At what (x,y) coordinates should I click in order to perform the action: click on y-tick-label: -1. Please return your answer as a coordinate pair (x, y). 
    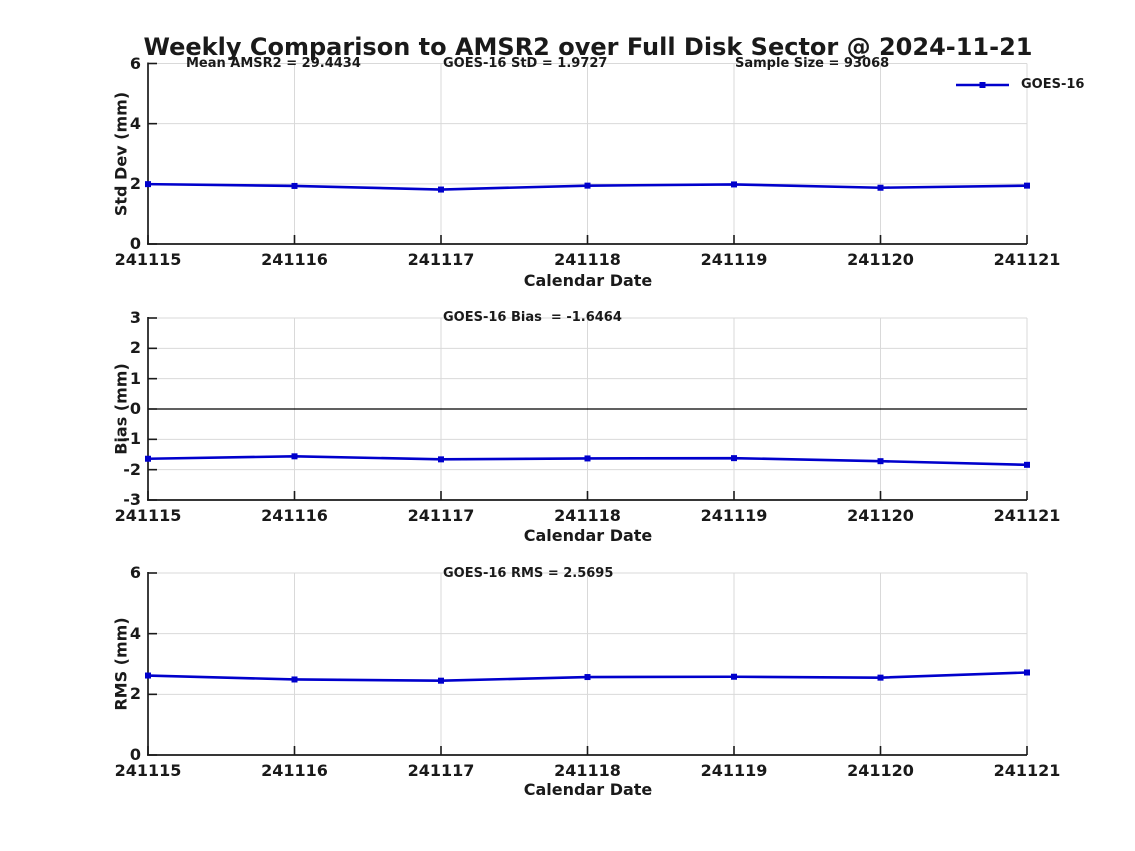
    Looking at the image, I should click on (132, 439).